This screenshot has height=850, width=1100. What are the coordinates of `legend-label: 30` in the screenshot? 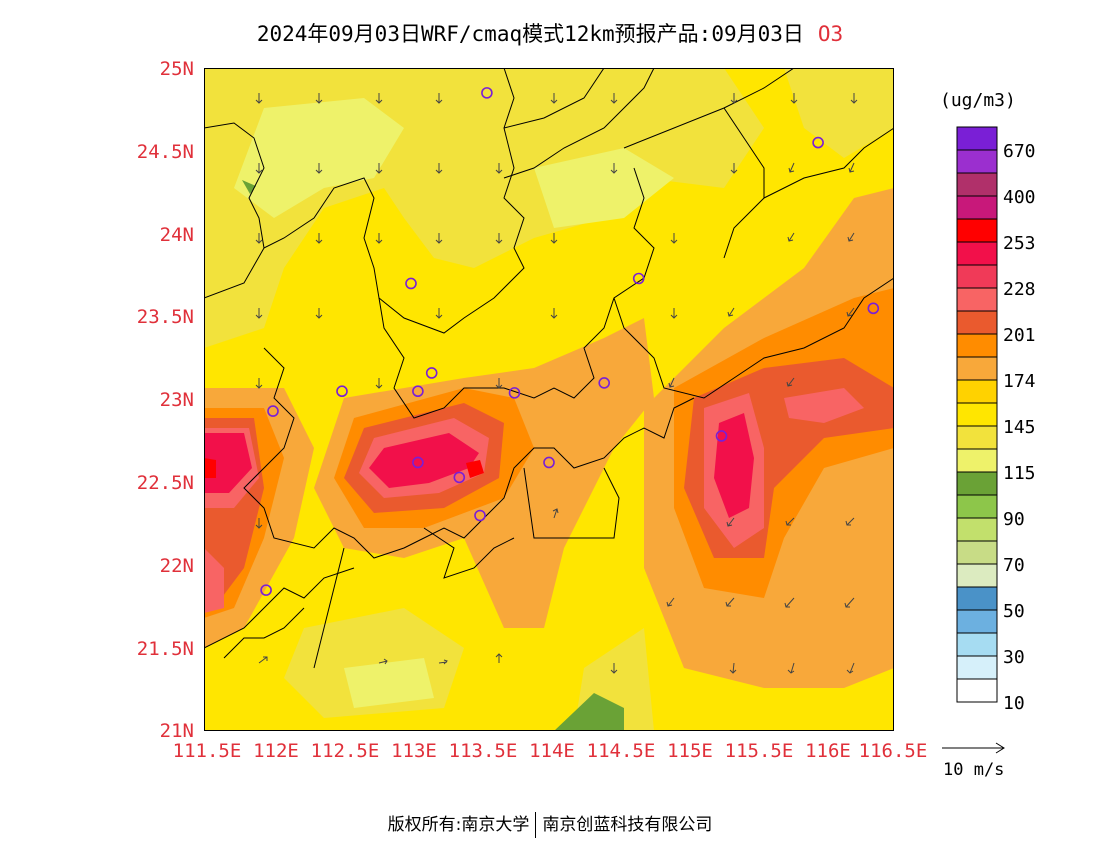 It's located at (1014, 657).